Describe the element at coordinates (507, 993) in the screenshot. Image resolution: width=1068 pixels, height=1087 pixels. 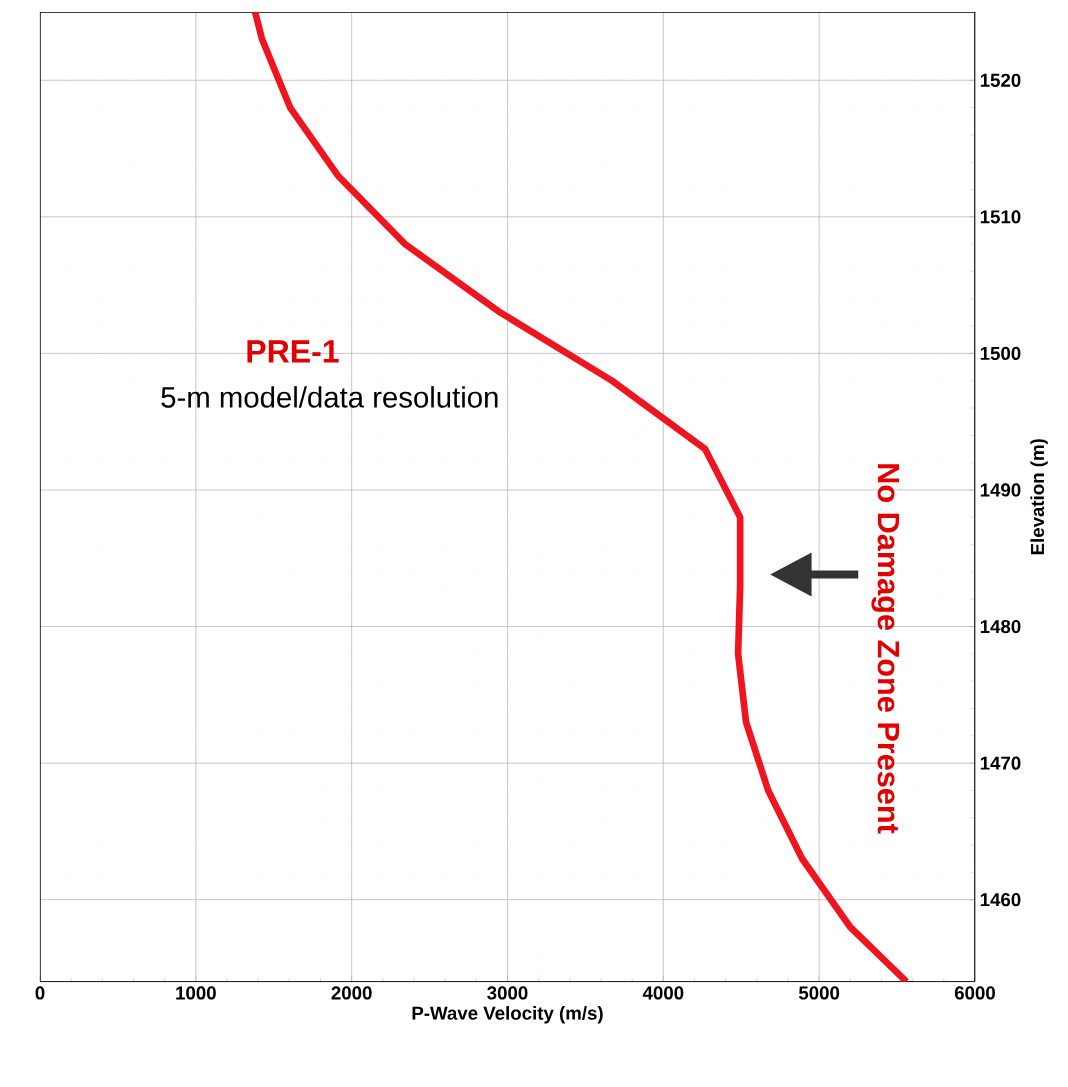
I see `x-tick-label: 3000` at that location.